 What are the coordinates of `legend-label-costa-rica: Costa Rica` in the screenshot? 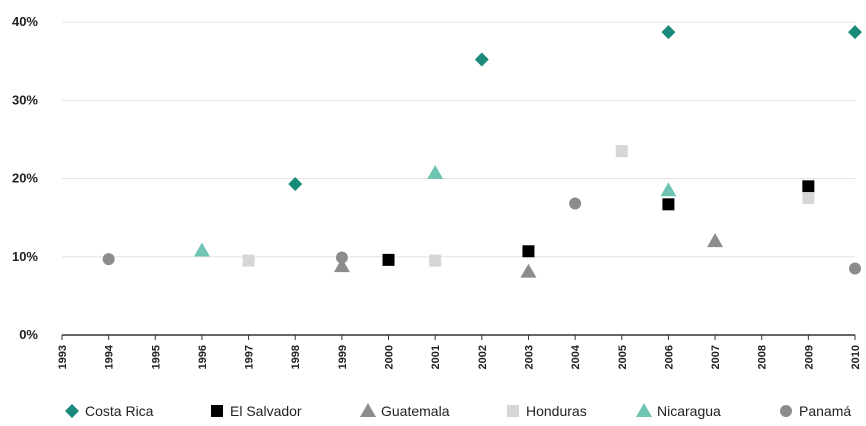 It's located at (119, 411).